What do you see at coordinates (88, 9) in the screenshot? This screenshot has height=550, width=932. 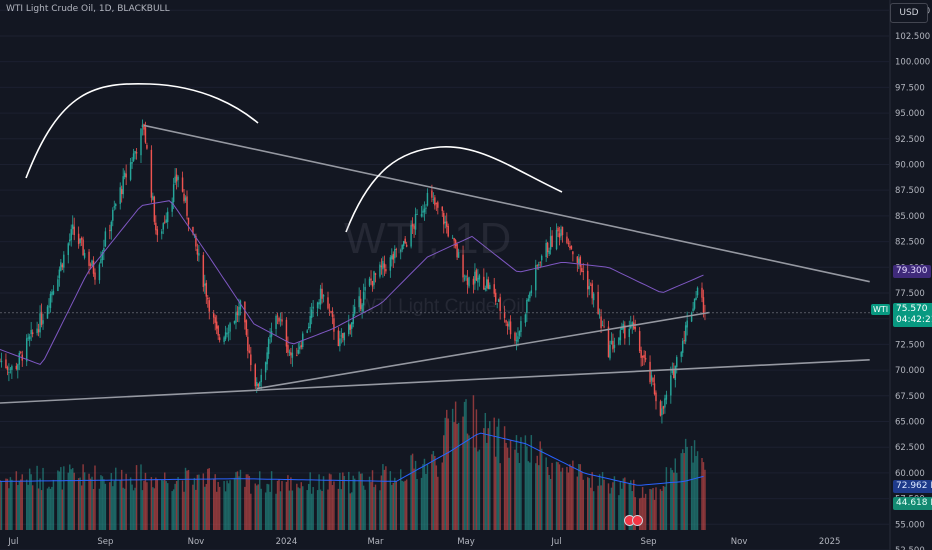 I see `symbol-title: WTI Light Crude Oil, 1D, BLACKBULL` at bounding box center [88, 9].